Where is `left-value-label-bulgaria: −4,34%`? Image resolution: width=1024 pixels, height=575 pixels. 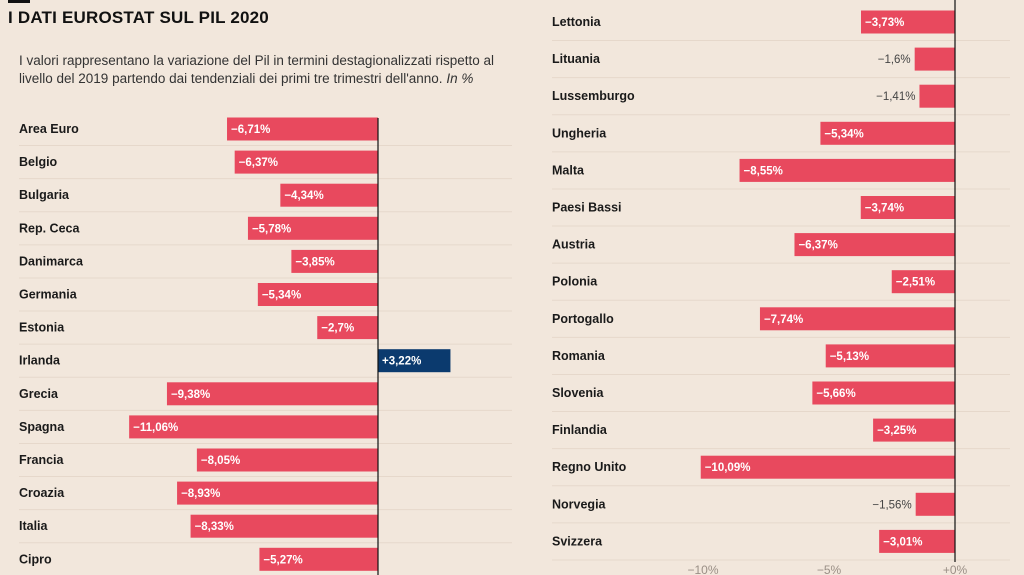 left-value-label-bulgaria: −4,34% is located at coordinates (303, 196).